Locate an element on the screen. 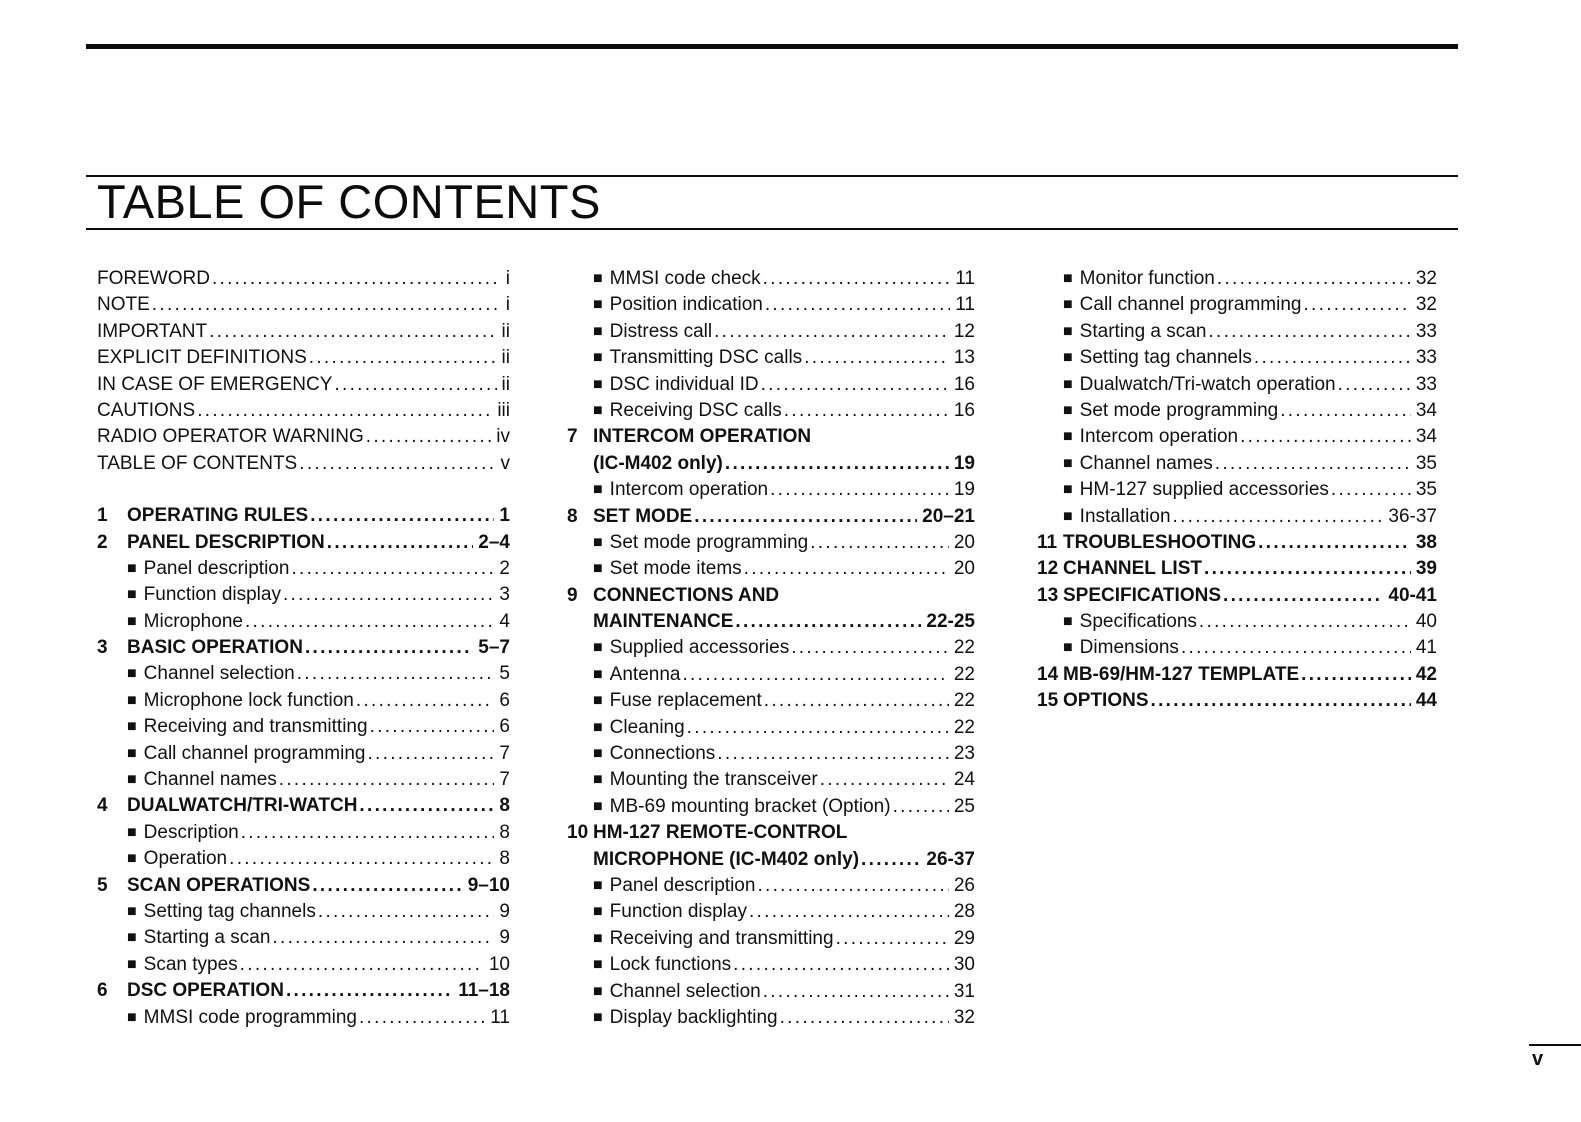 The image size is (1581, 1122). entry-label: SPECIFICATIONS is located at coordinates (1142, 595).